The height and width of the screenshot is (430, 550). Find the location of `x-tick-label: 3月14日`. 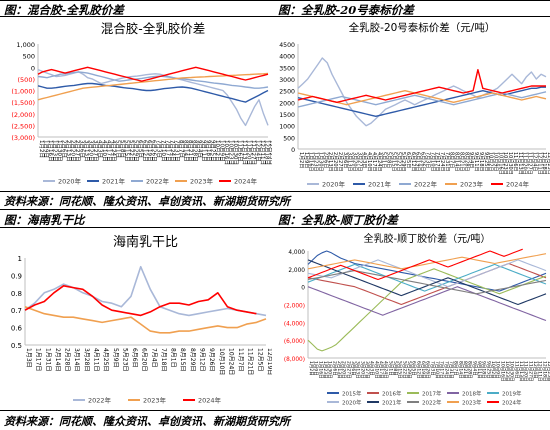

x-tick-label: 3月14日 is located at coordinates (76, 359).